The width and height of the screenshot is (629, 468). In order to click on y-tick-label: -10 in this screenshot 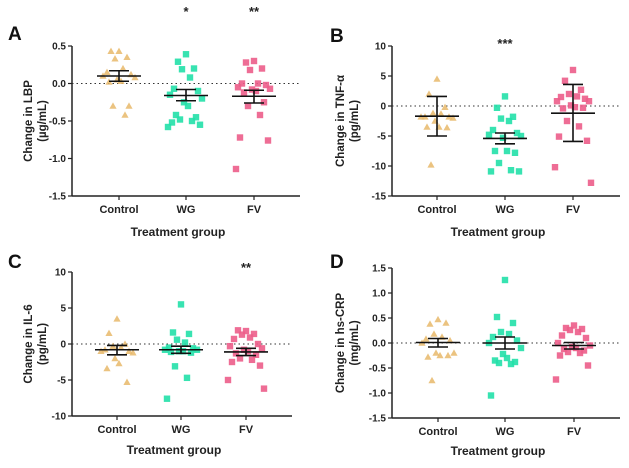, I will do `click(379, 167)`.